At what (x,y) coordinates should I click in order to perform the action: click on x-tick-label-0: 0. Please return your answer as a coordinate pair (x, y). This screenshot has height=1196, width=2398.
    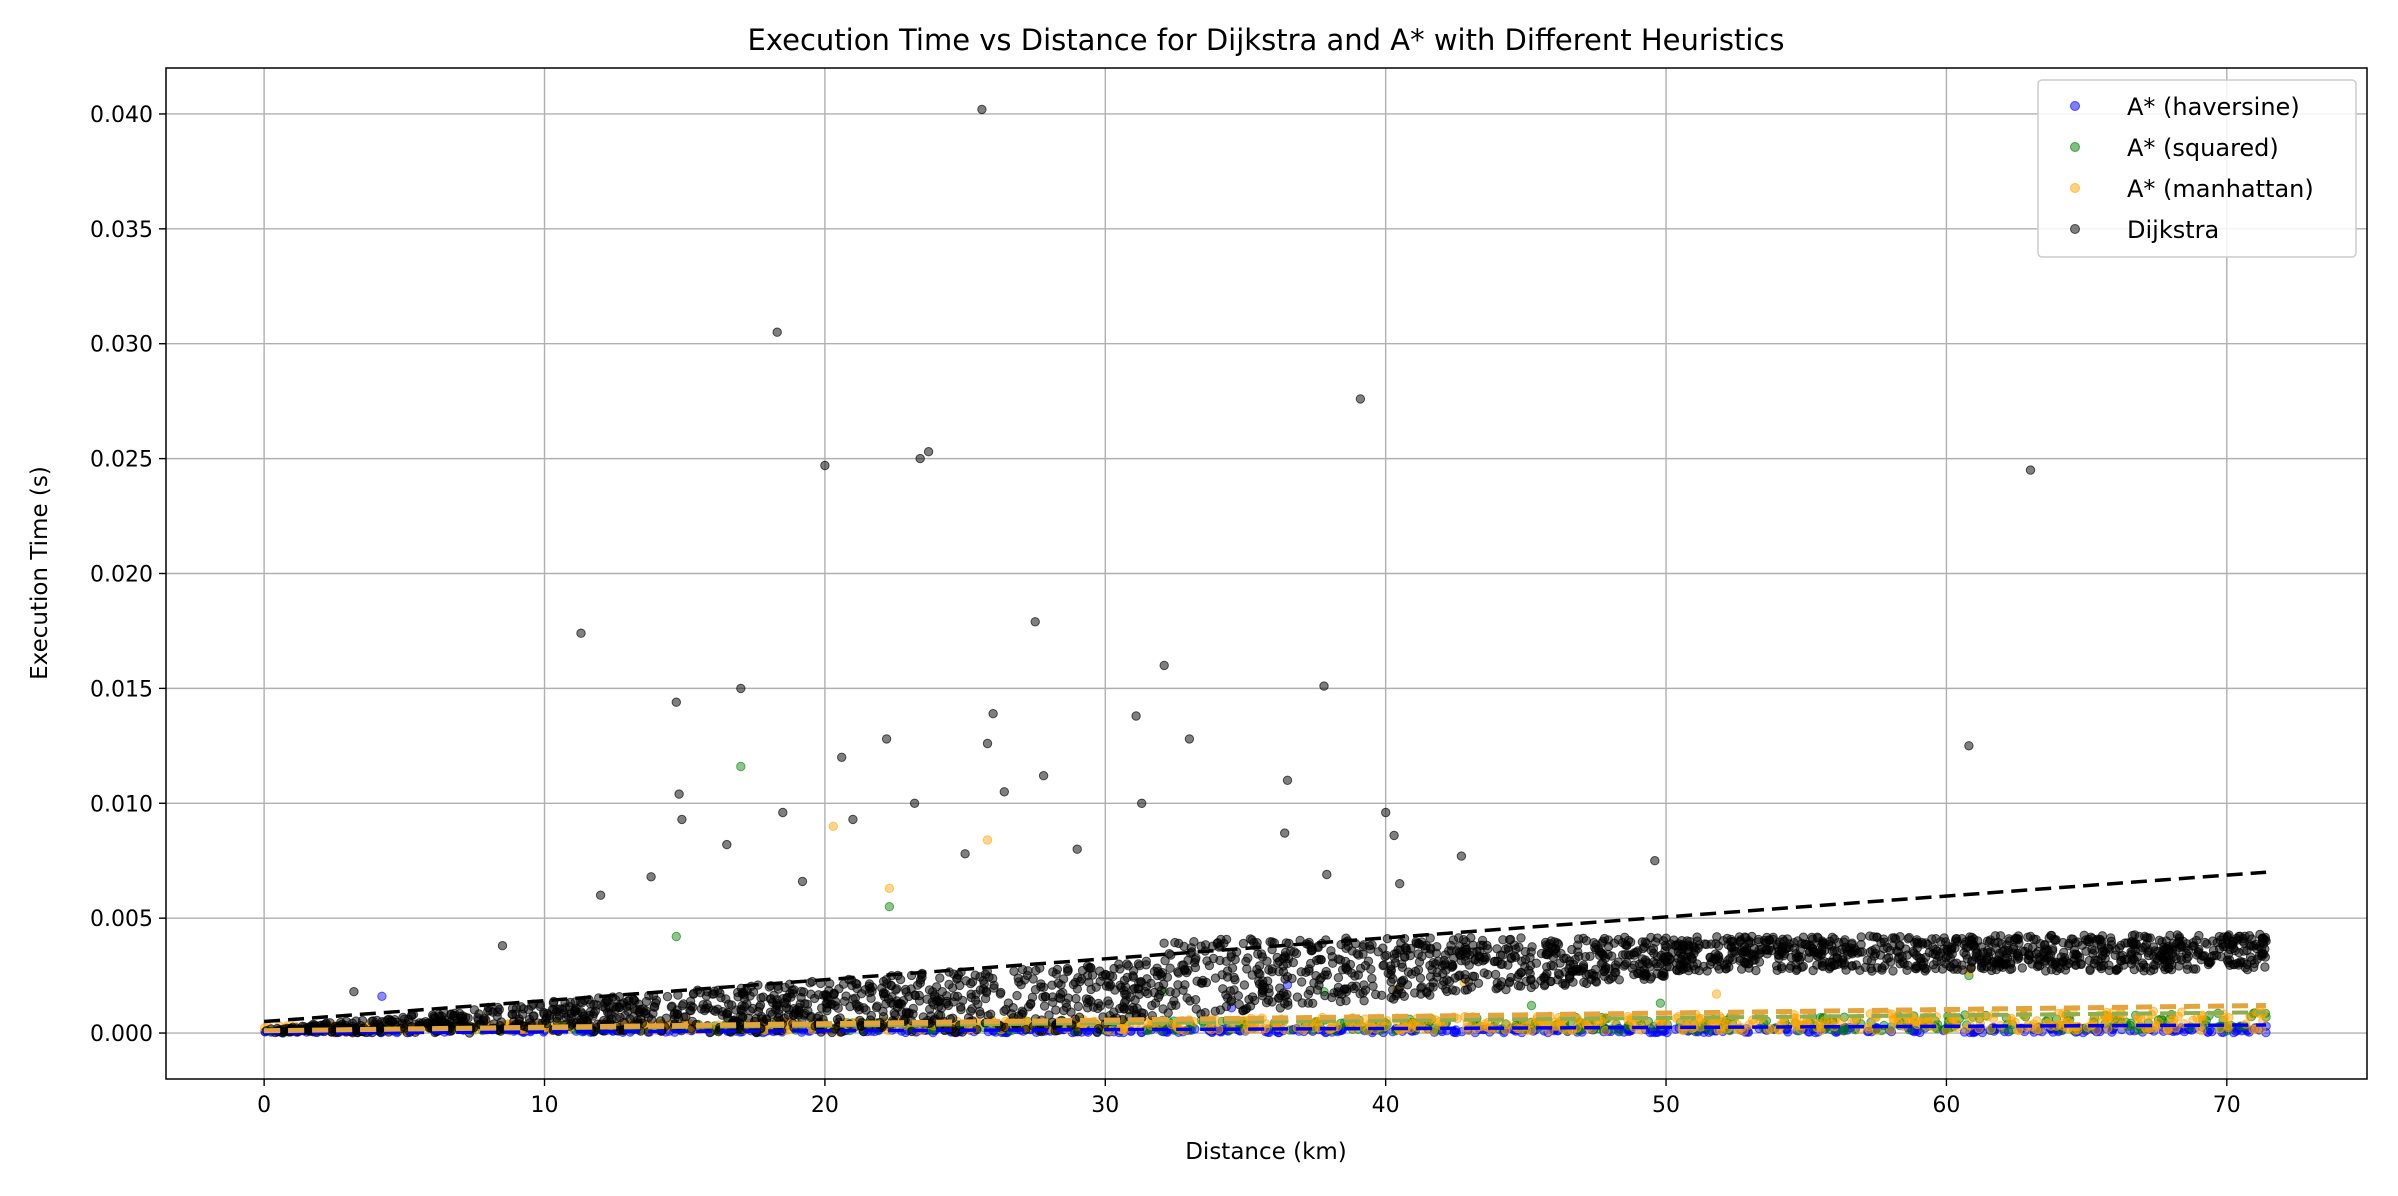
    Looking at the image, I should click on (264, 1105).